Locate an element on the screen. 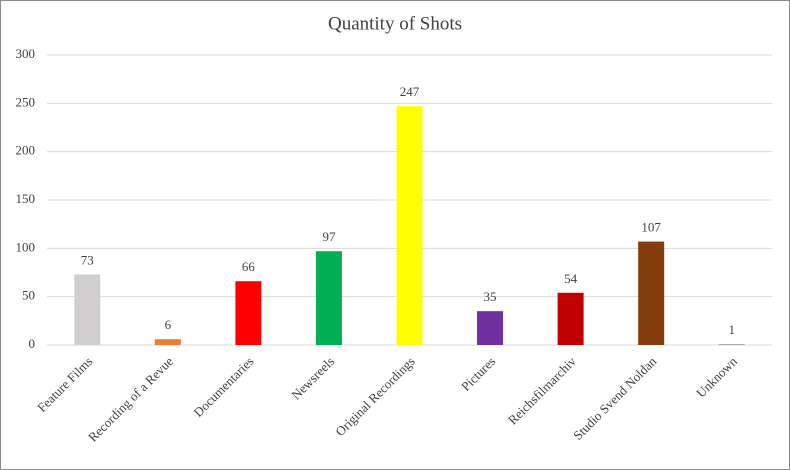 This screenshot has height=470, width=790. data-label: 97 is located at coordinates (329, 236).